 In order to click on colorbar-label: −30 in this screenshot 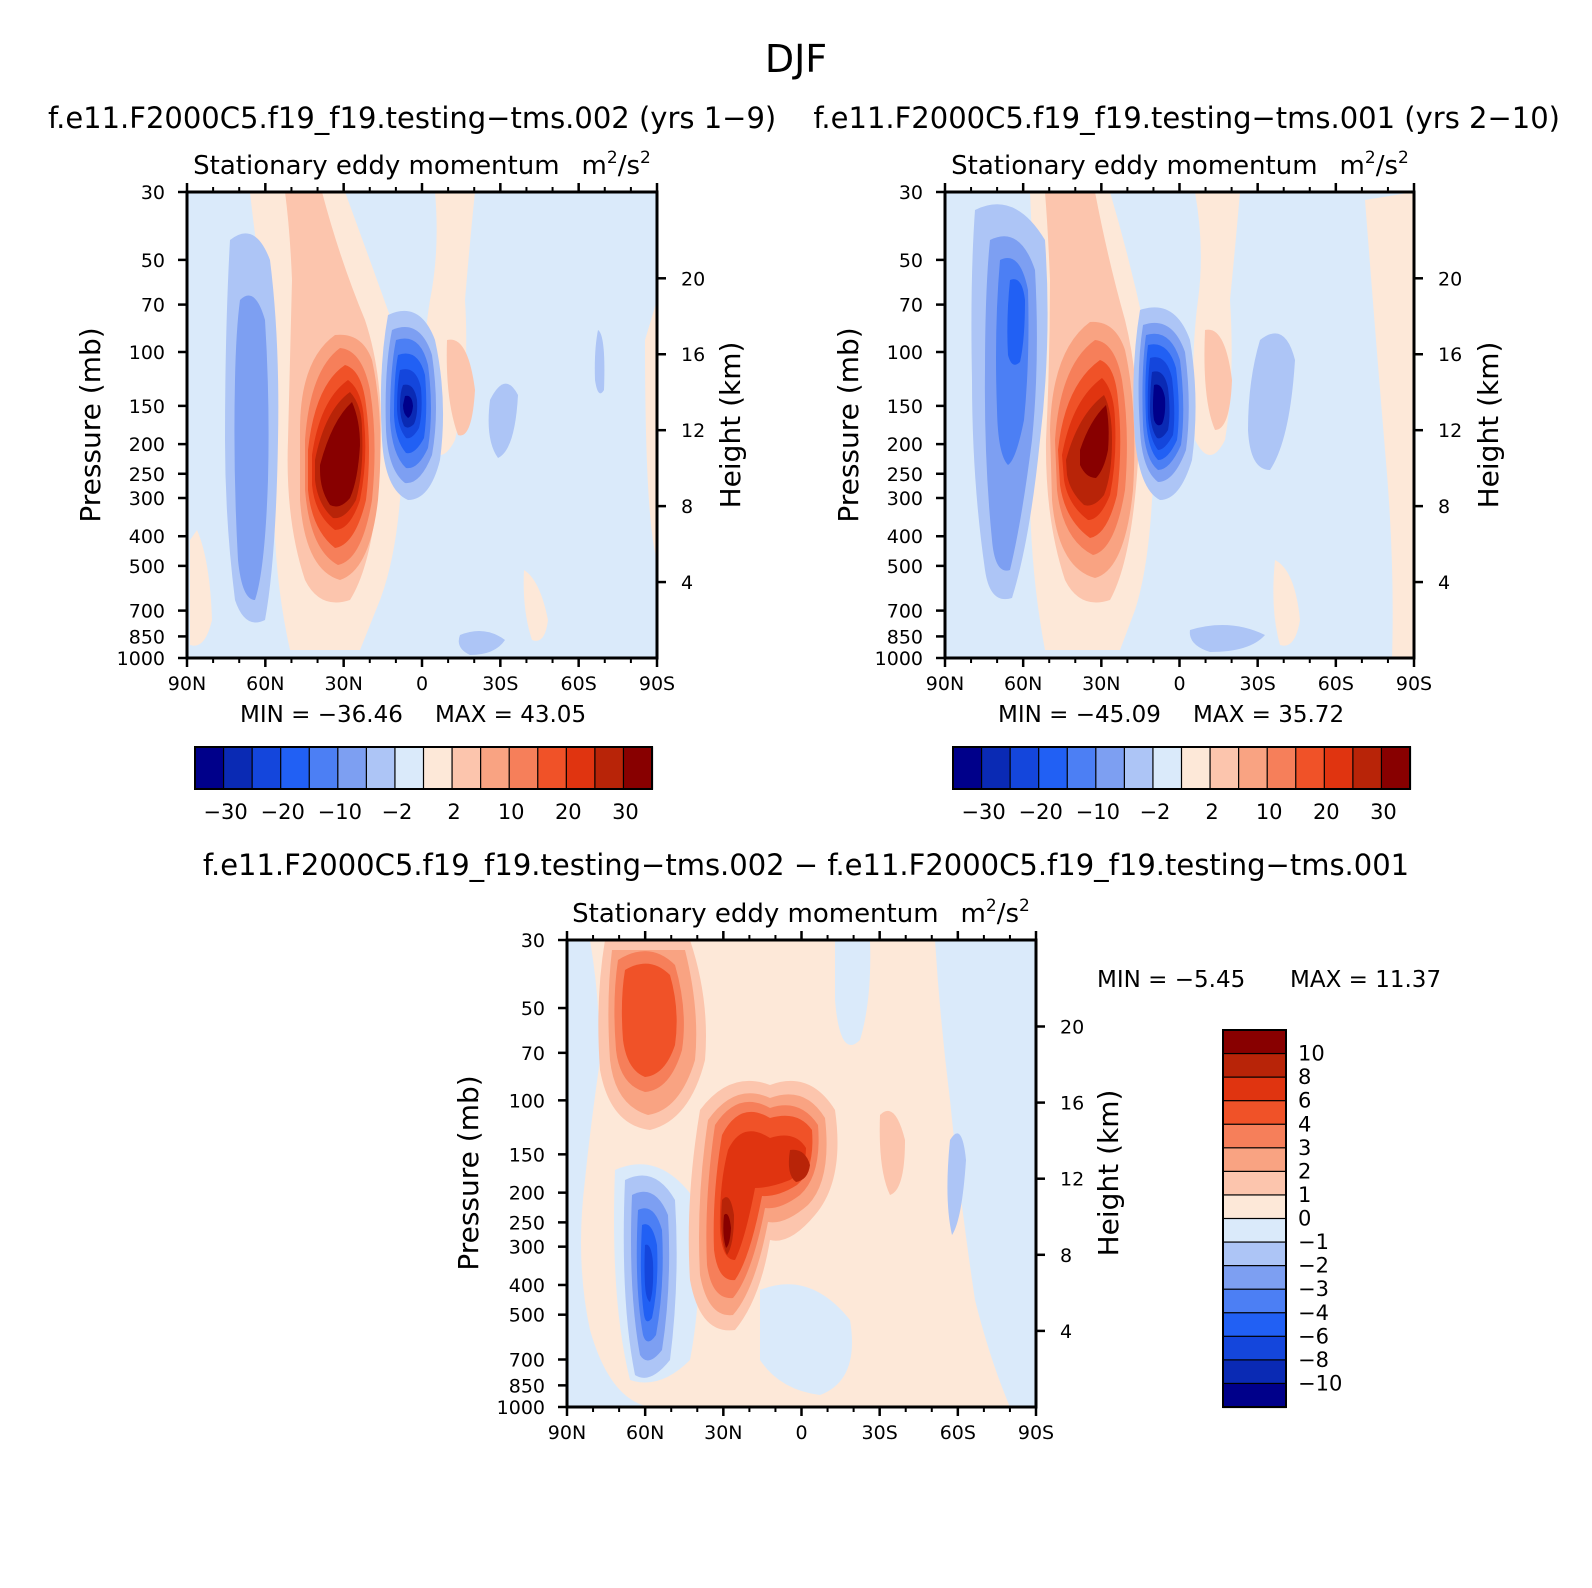, I will do `click(225, 812)`.